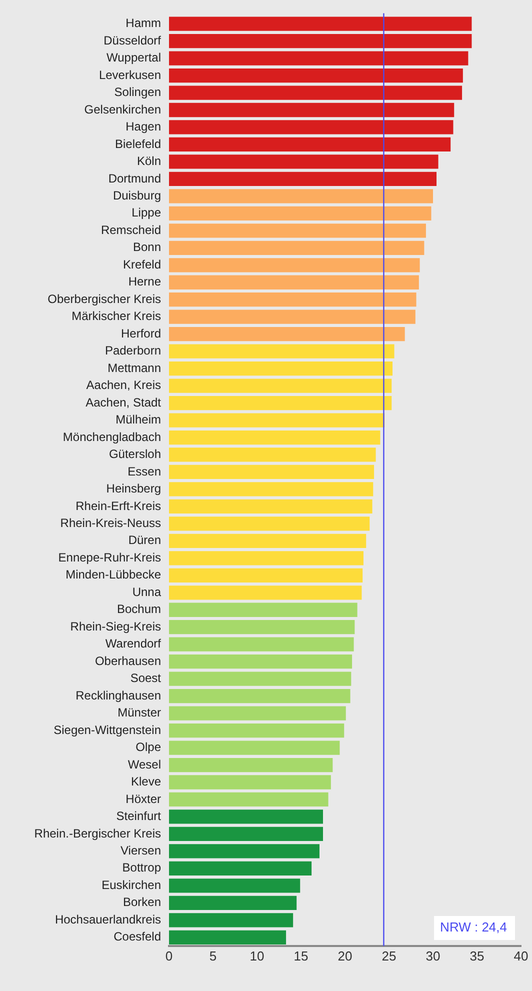 Image resolution: width=532 pixels, height=991 pixels. What do you see at coordinates (137, 143) in the screenshot?
I see `y-tick-label: Bielefeld` at bounding box center [137, 143].